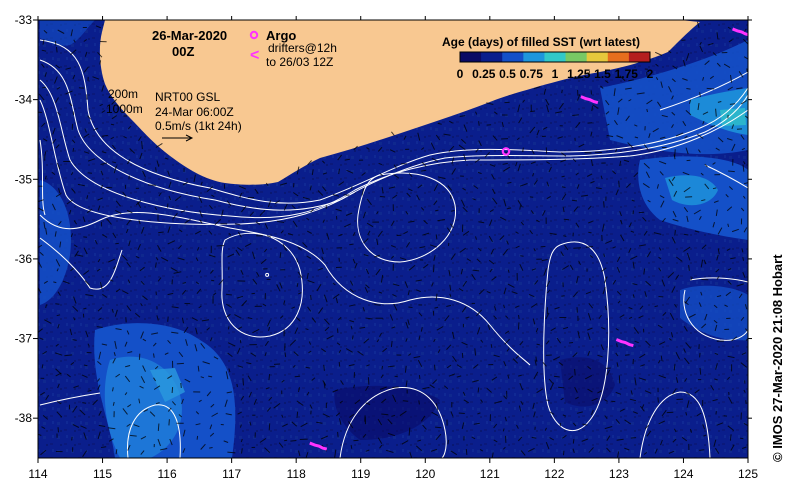 The image size is (790, 492). I want to click on y-tick-label: -35, so click(24, 179).